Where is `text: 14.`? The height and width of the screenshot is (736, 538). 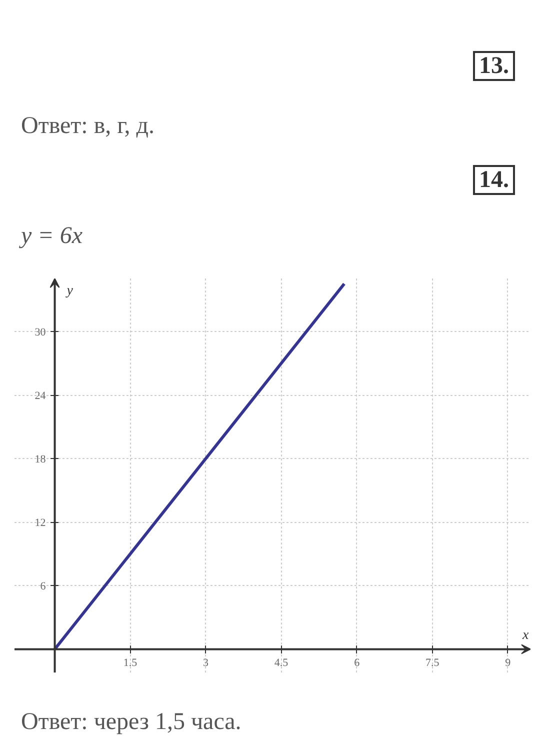
text: 14. is located at coordinates (494, 180).